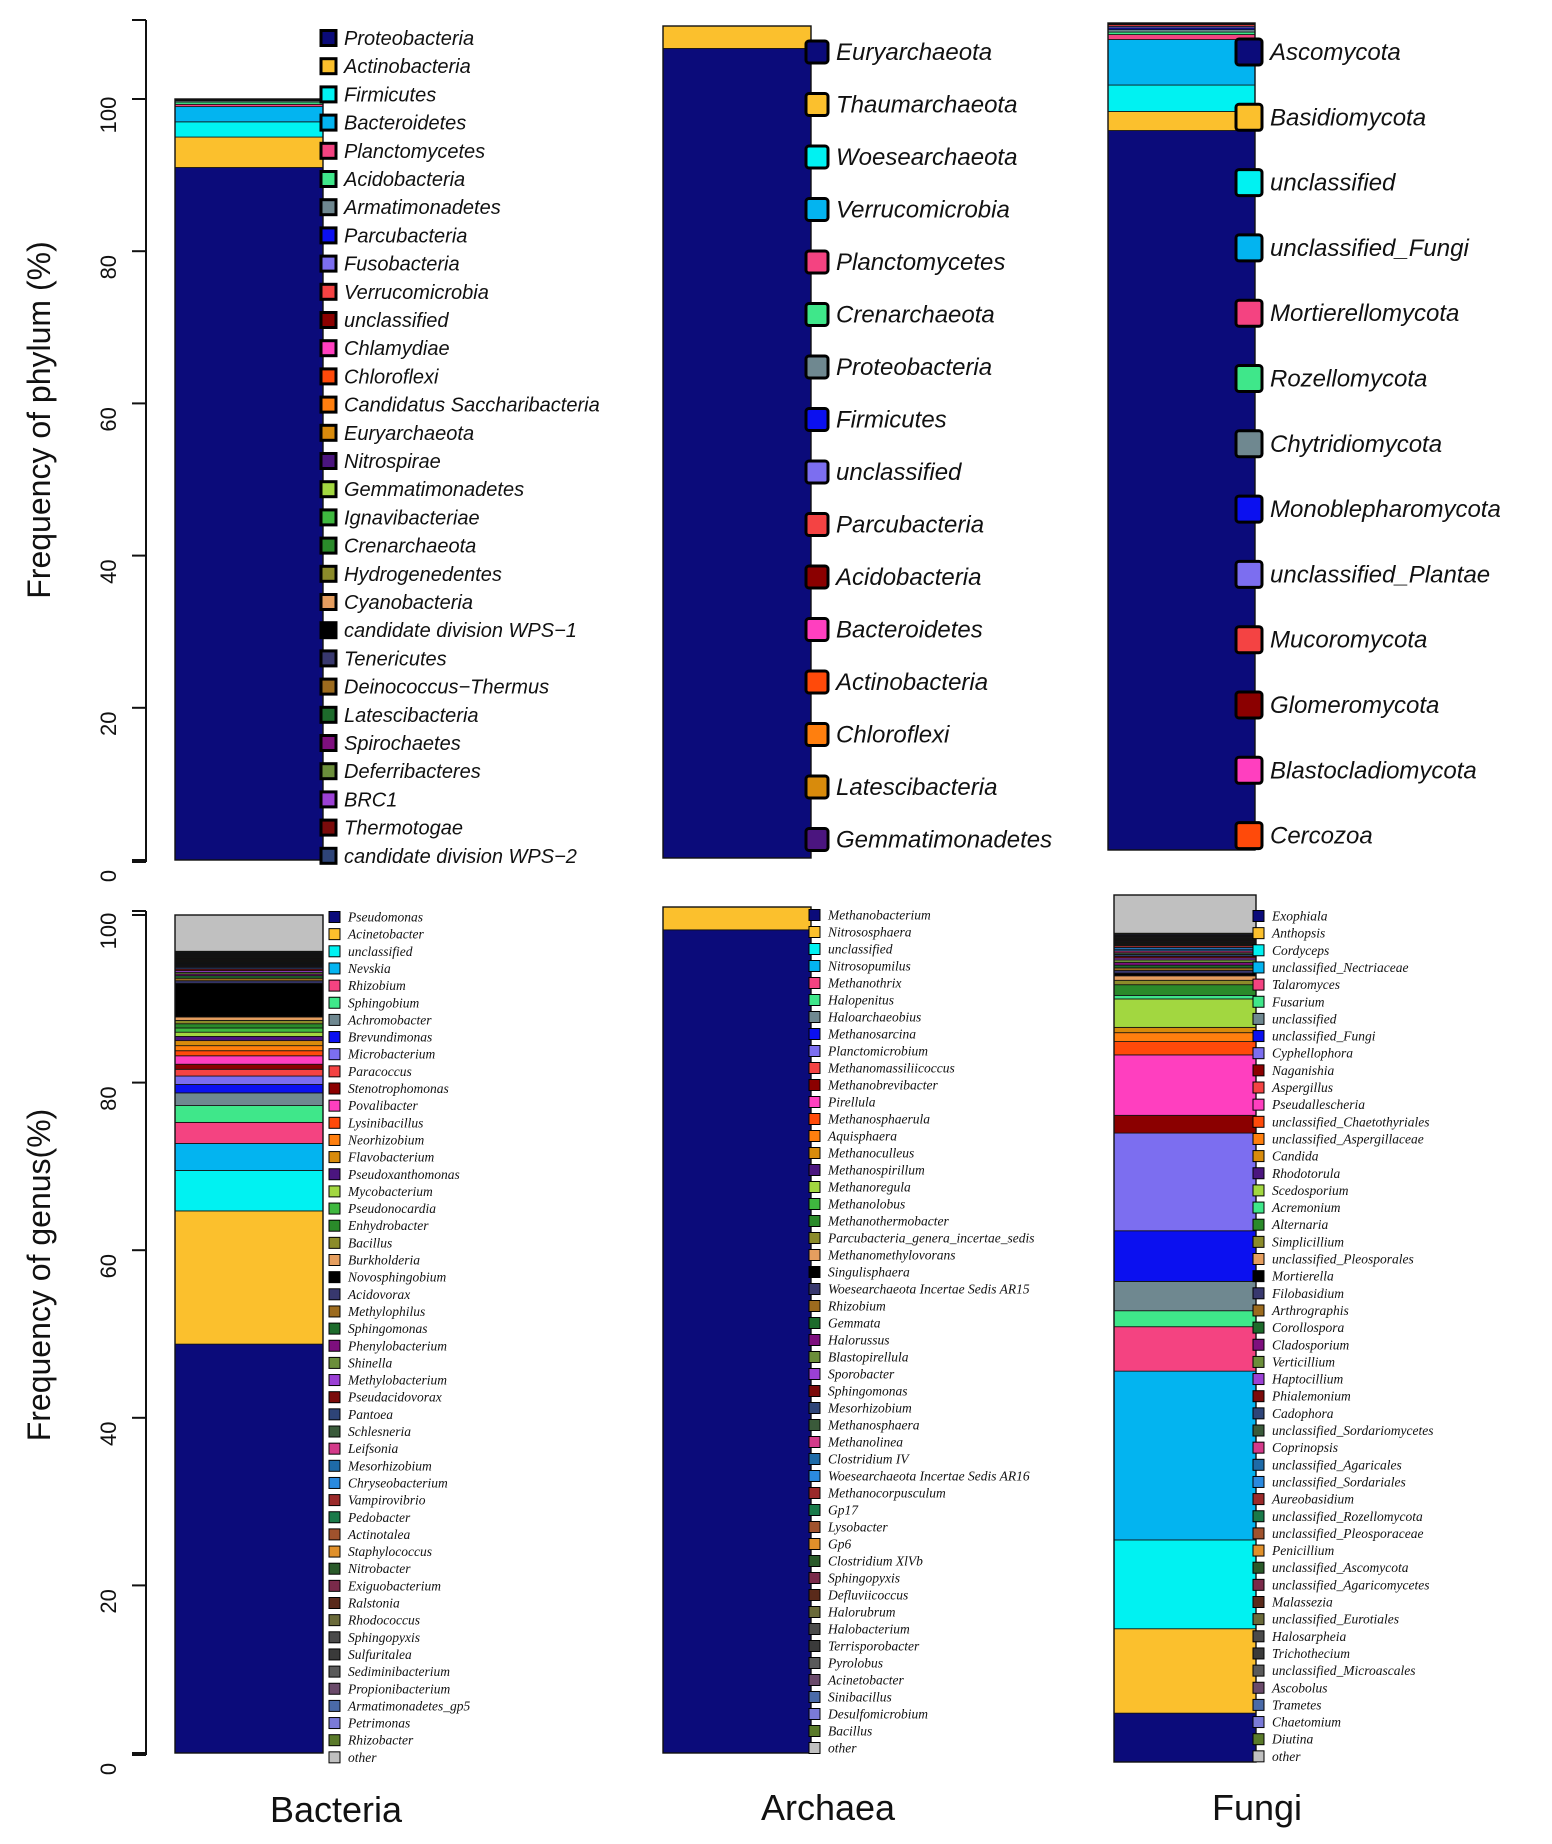 The height and width of the screenshot is (1844, 1552). I want to click on legend-label-bacteria-phylum-gemmatimonadetes: Gemmatimonadetes, so click(434, 490).